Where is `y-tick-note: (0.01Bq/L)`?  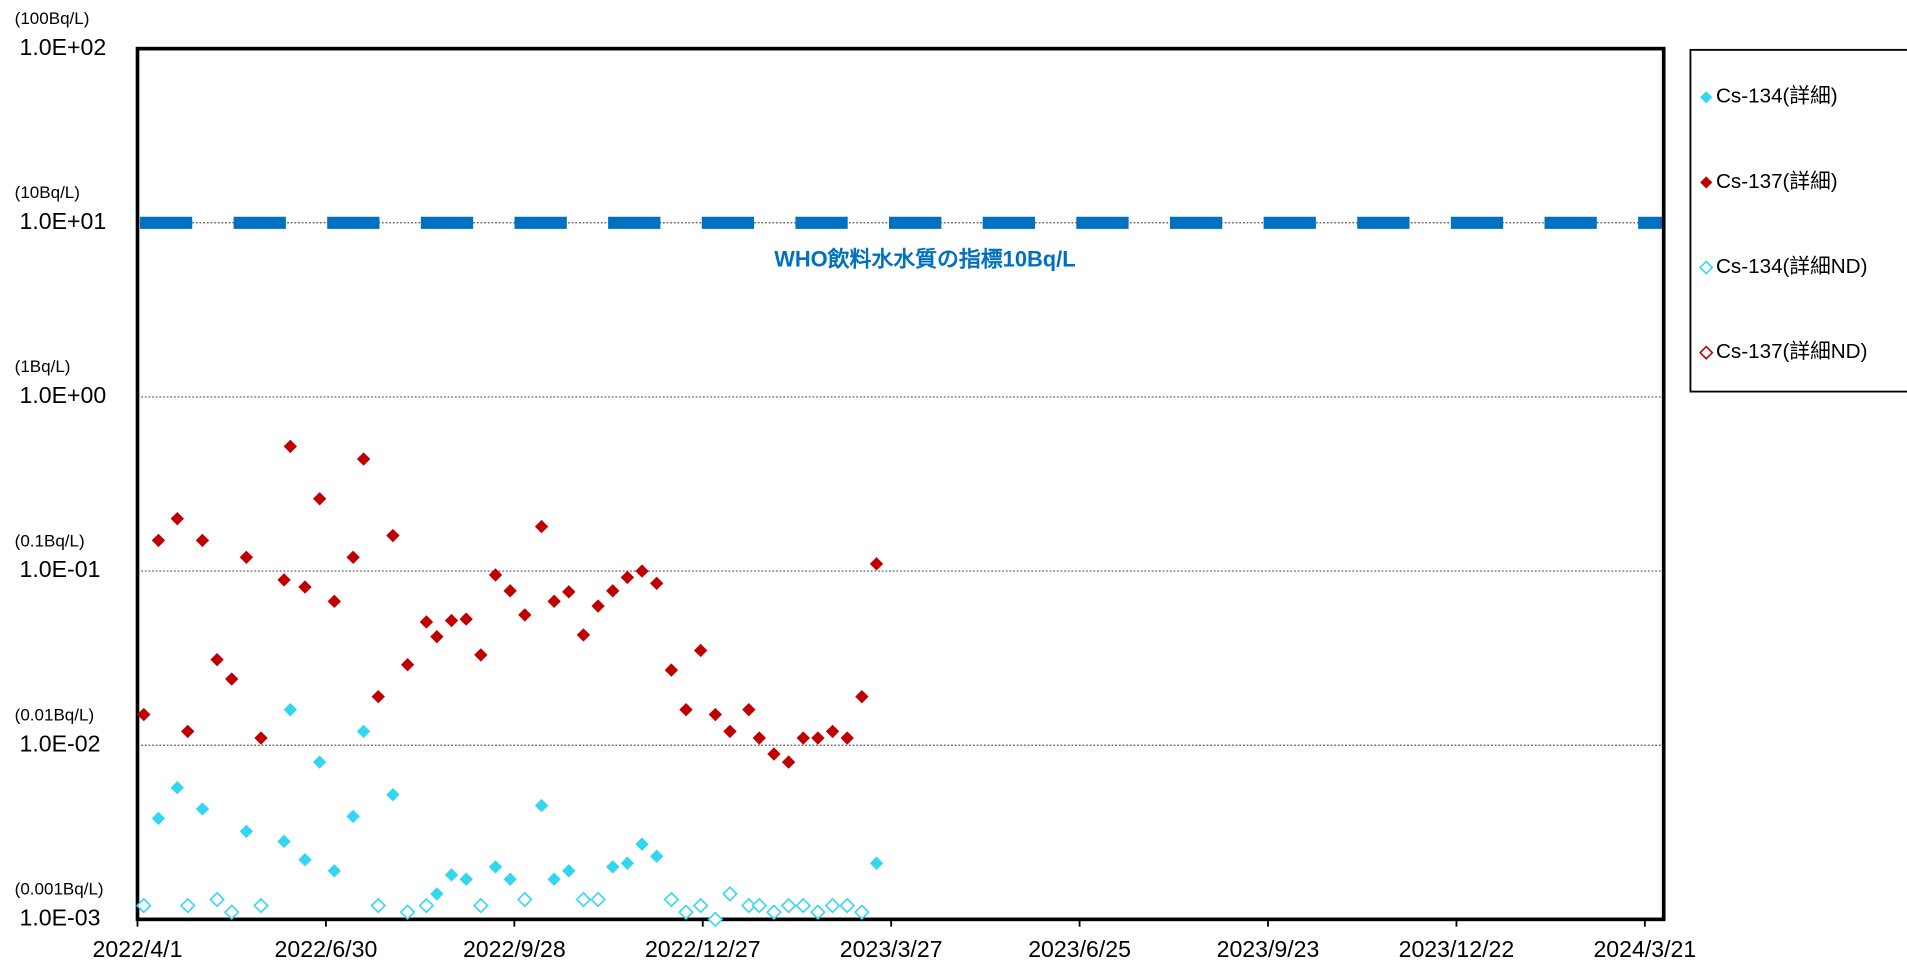
y-tick-note: (0.01Bq/L) is located at coordinates (54, 715).